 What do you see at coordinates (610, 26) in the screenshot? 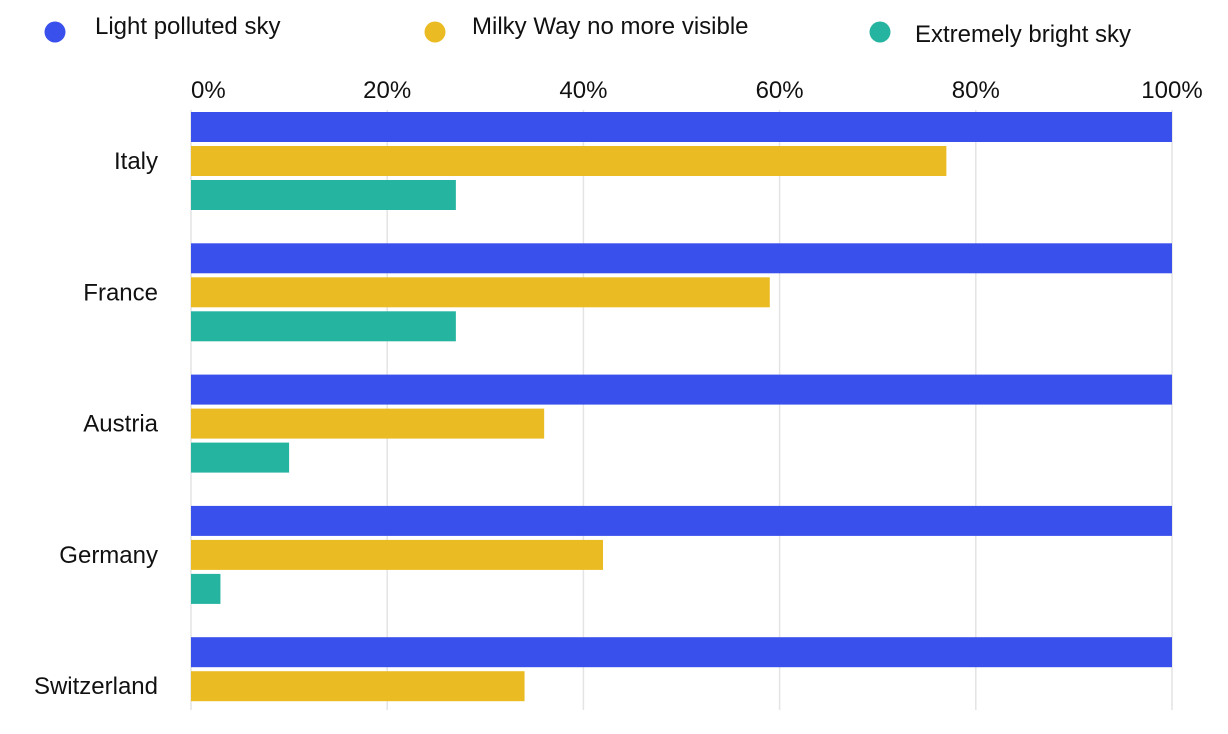
I see `legend-label: Milky Way no more visible` at bounding box center [610, 26].